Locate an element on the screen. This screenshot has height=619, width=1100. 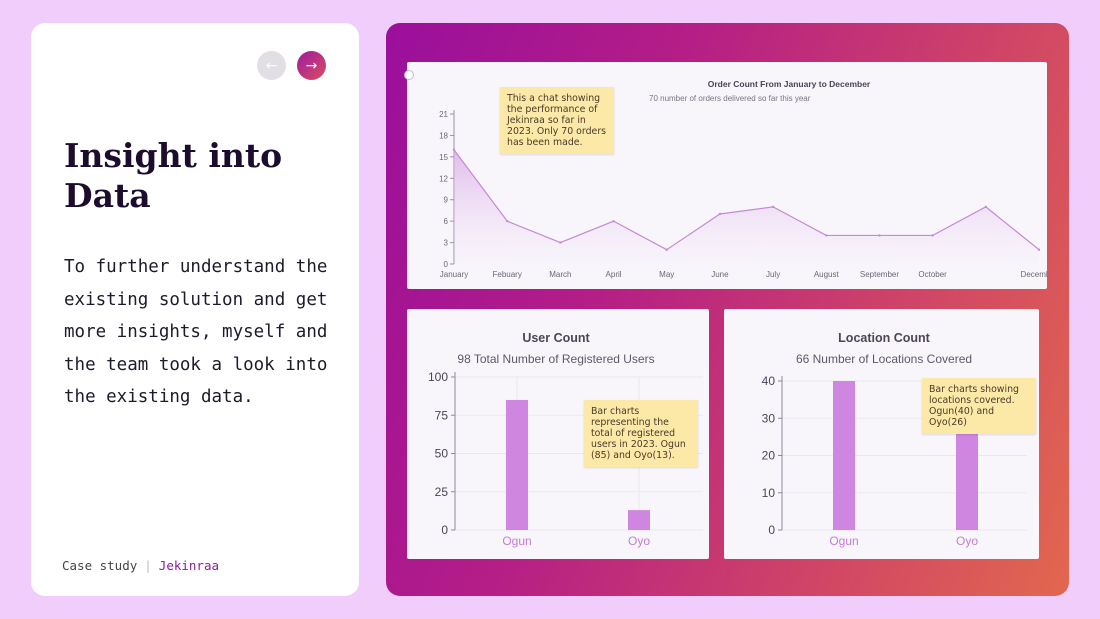
location-bar-oyo is located at coordinates (967, 481).